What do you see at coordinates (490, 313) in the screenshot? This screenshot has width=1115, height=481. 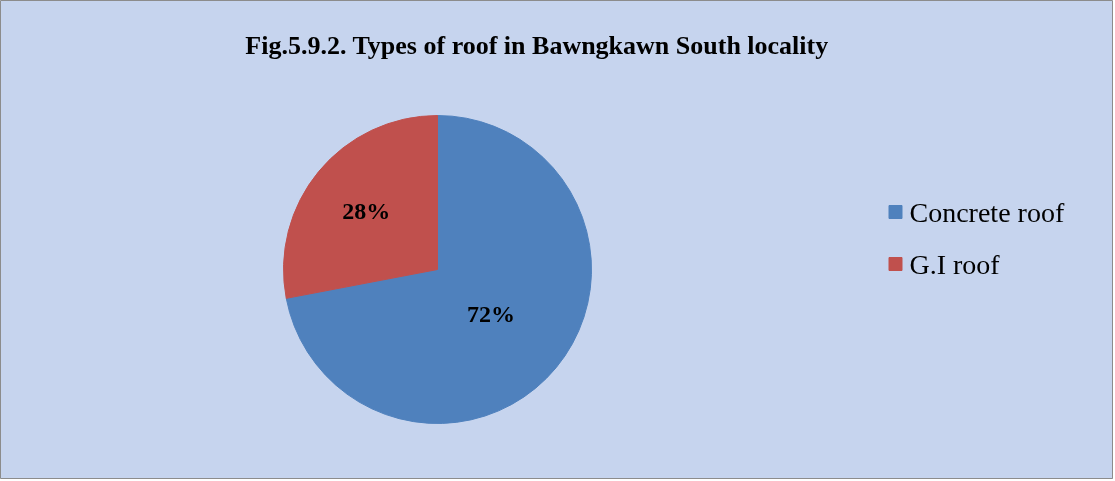 I see `data-label: 72%` at bounding box center [490, 313].